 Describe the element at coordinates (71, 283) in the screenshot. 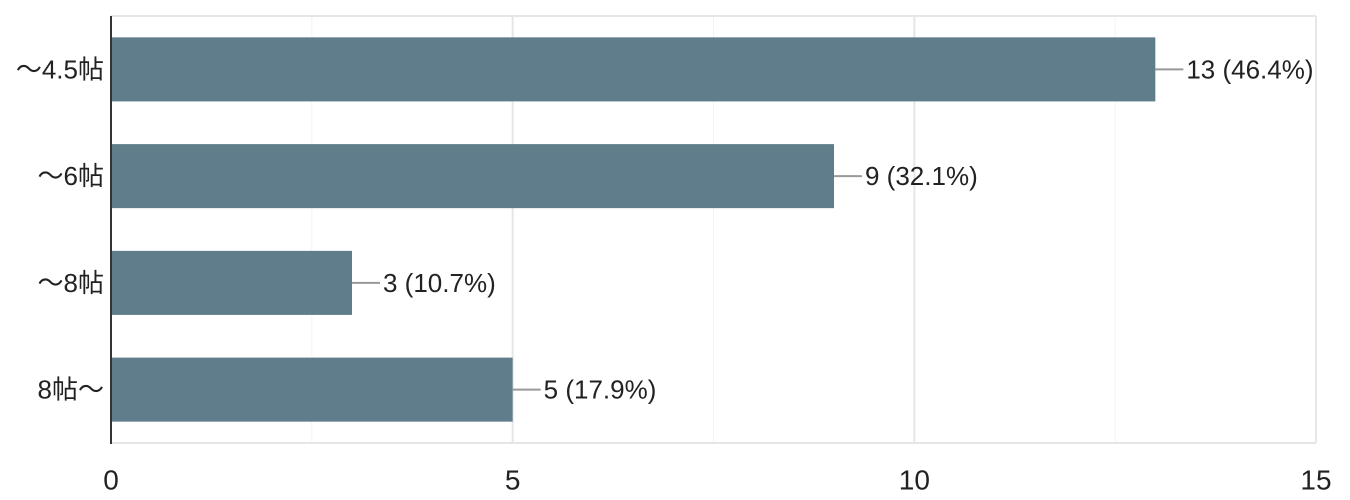

I see `category-label: ～8帖` at that location.